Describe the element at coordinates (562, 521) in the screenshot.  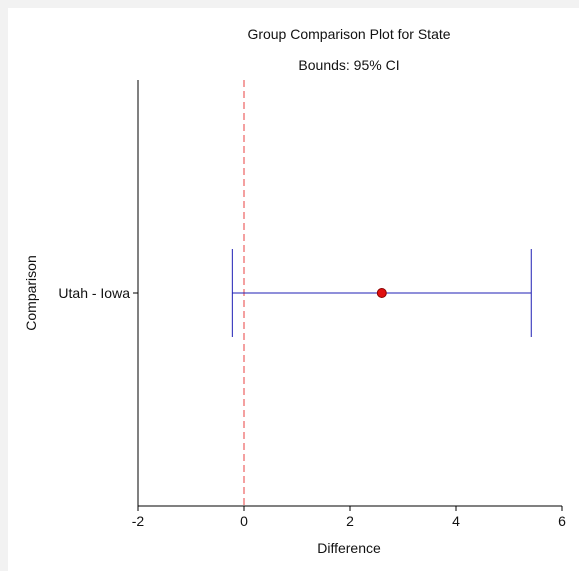
I see `x-tick-label: 6` at that location.